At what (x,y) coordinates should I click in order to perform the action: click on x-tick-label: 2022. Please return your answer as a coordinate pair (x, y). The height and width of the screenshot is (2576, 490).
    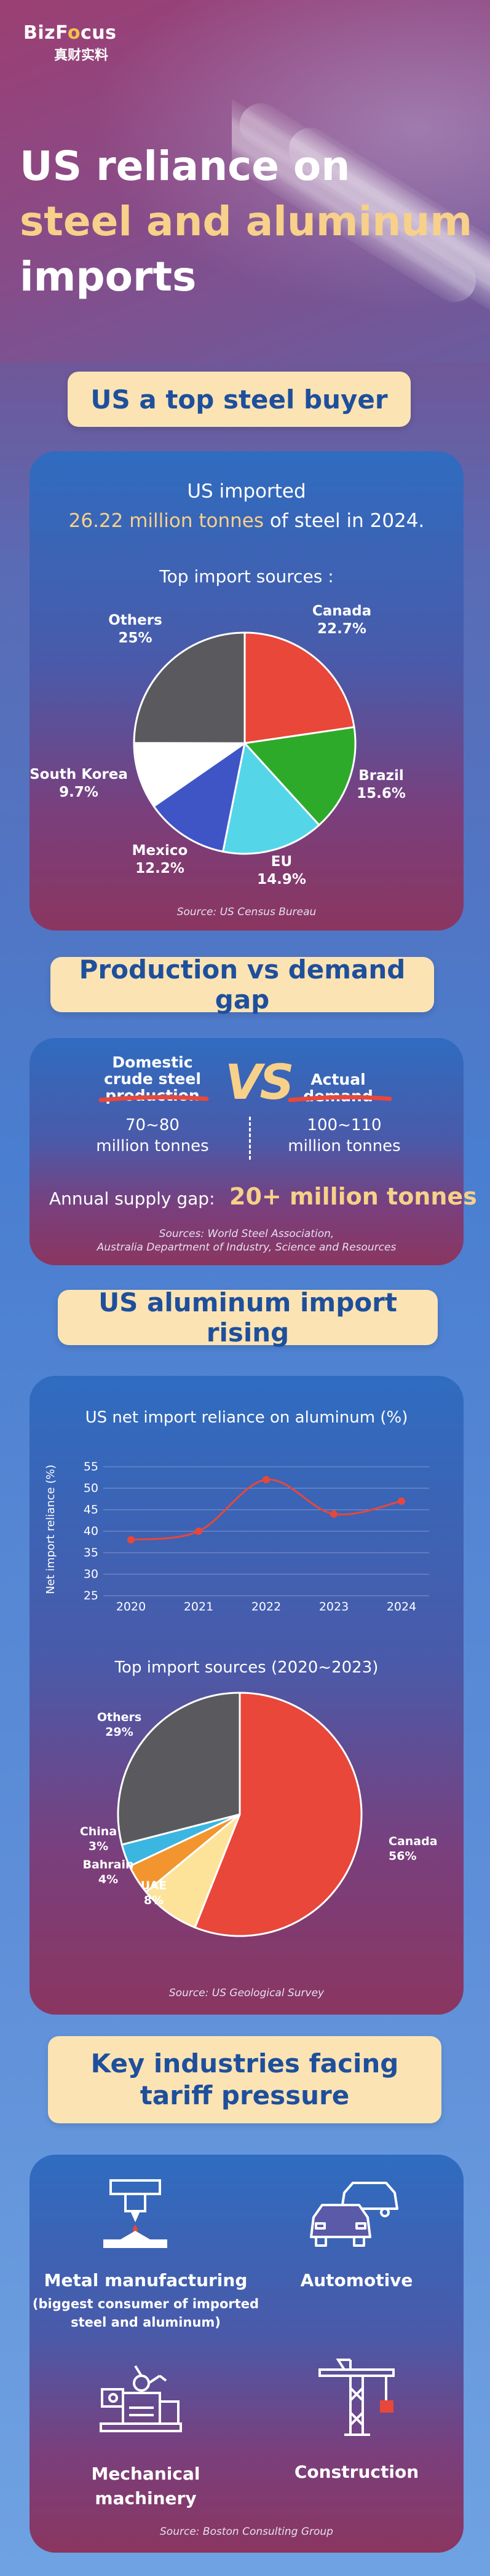
    Looking at the image, I should click on (266, 1607).